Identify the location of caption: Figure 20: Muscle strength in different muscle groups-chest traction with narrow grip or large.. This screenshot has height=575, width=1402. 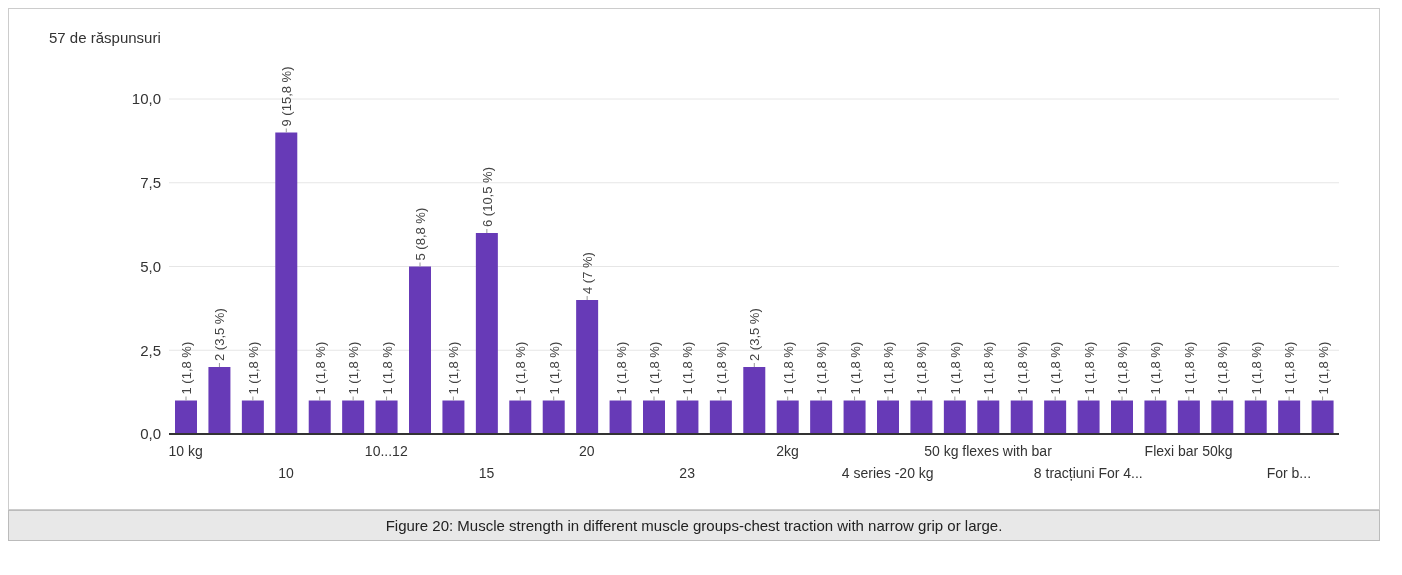
(694, 525).